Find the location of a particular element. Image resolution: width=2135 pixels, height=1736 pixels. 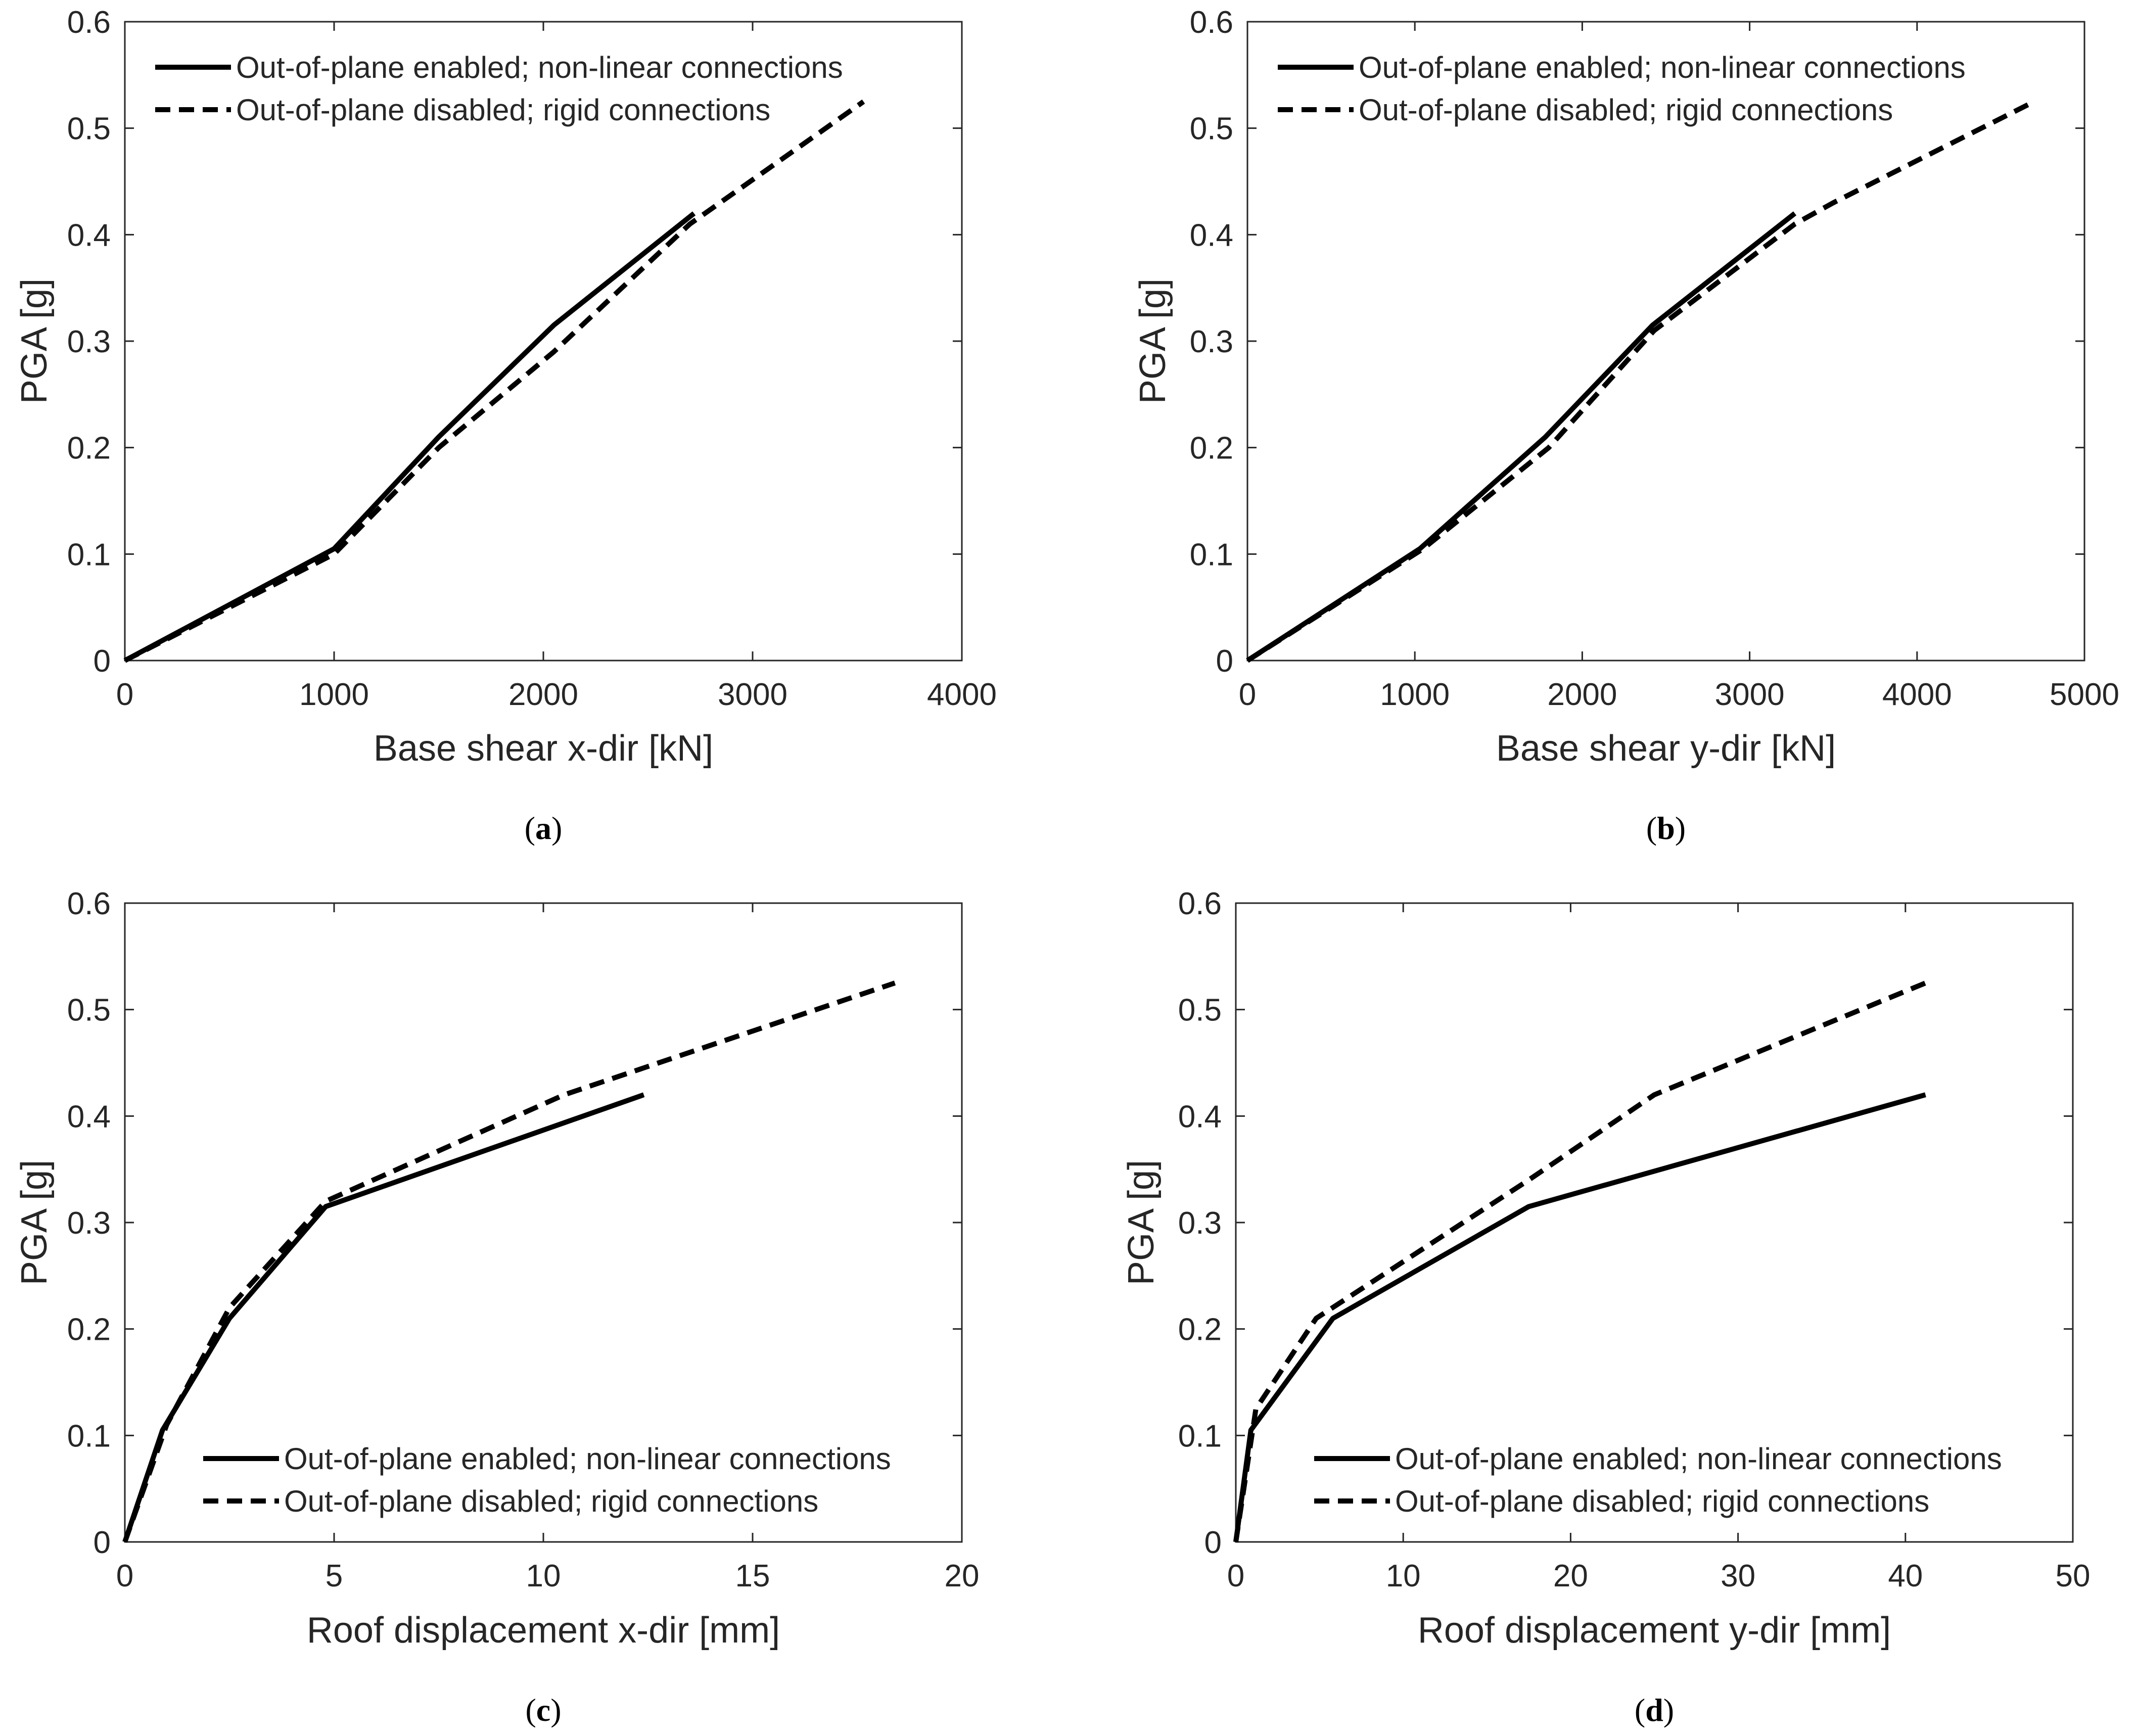

figure-caption: (a) is located at coordinates (544, 828).